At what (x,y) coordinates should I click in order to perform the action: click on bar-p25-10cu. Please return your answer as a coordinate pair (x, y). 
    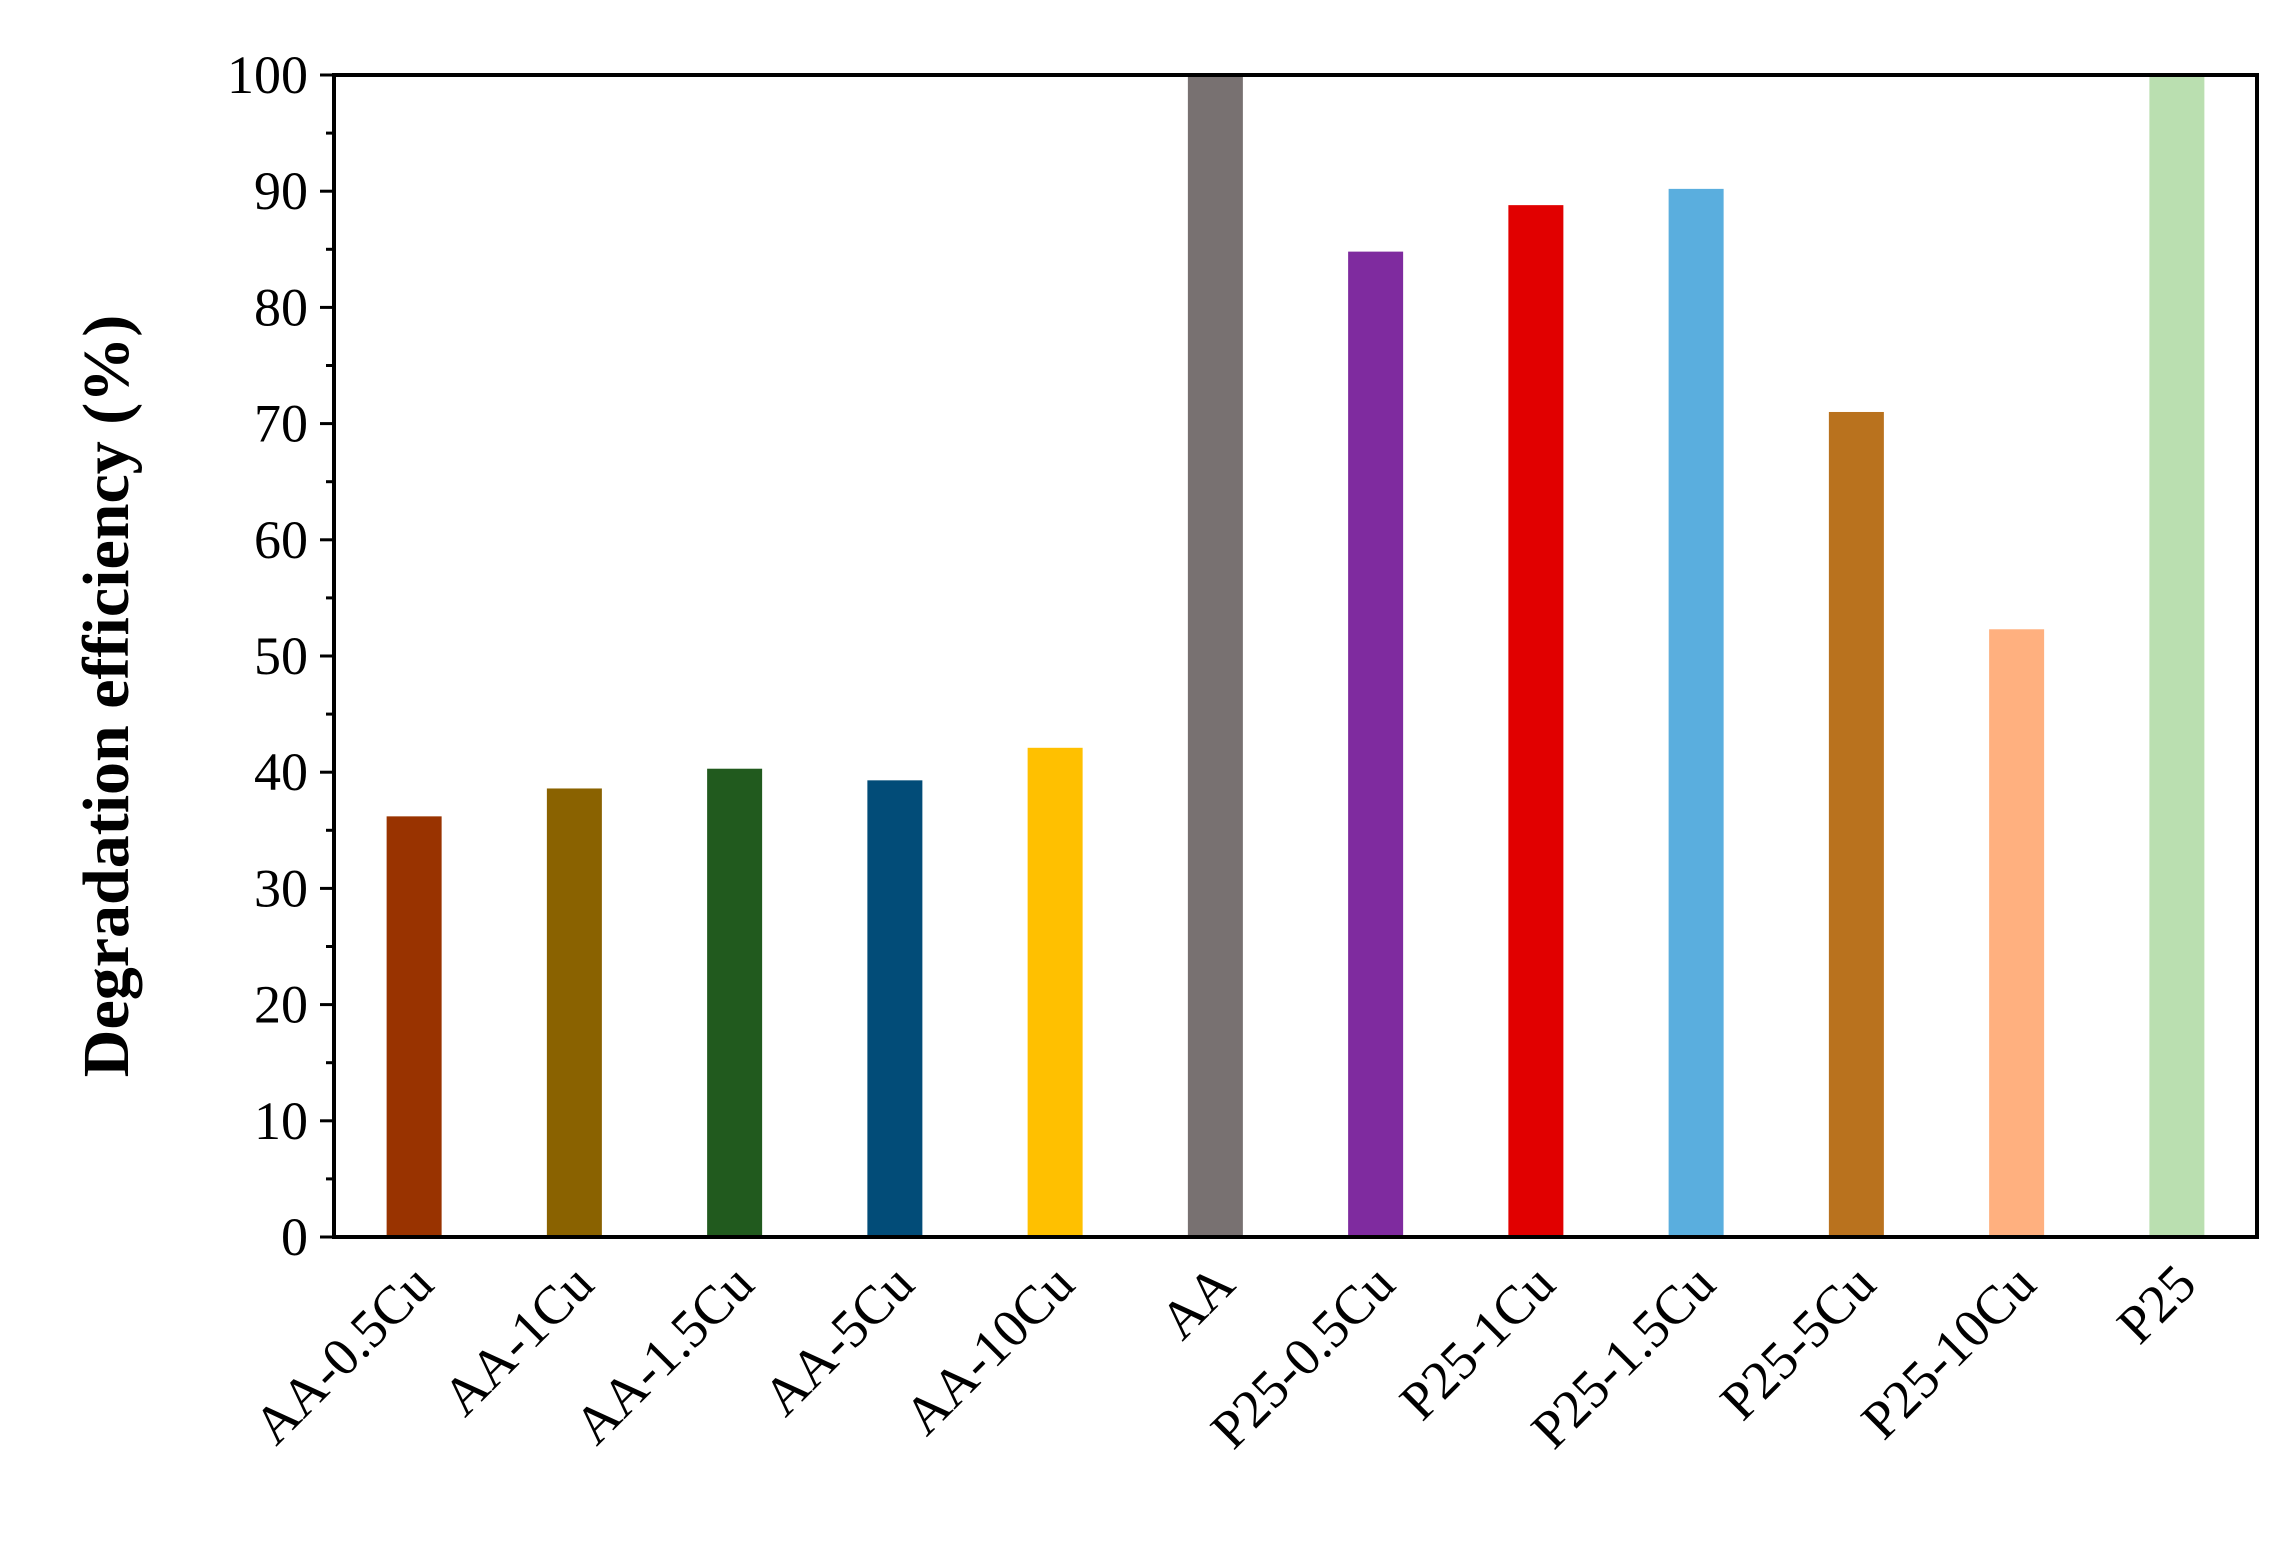
    Looking at the image, I should click on (2017, 933).